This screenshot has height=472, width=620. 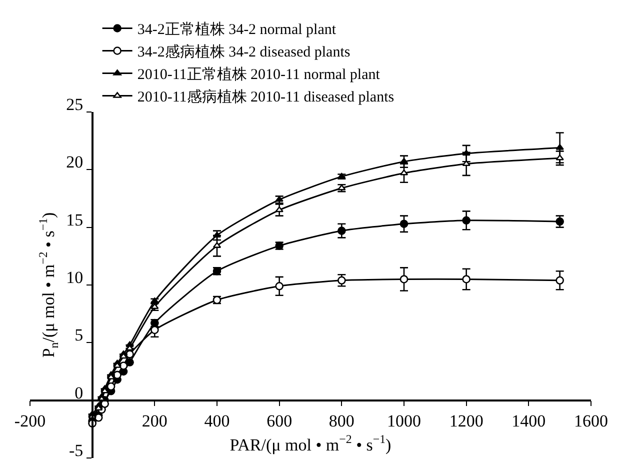 I want to click on x-tick-label: 800, so click(x=341, y=420).